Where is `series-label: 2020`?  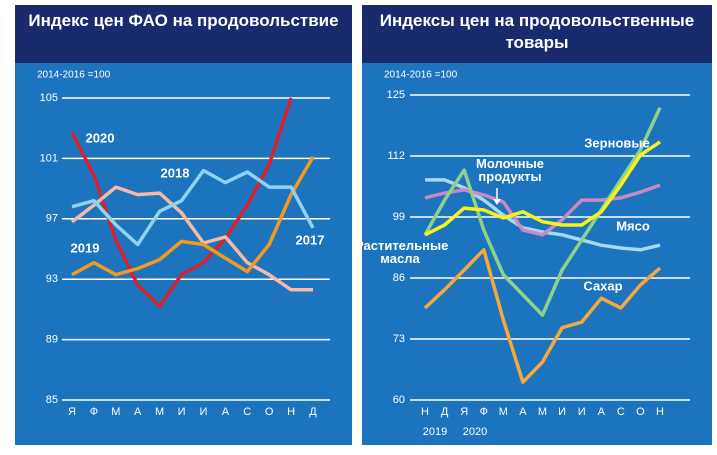 series-label: 2020 is located at coordinates (100, 138).